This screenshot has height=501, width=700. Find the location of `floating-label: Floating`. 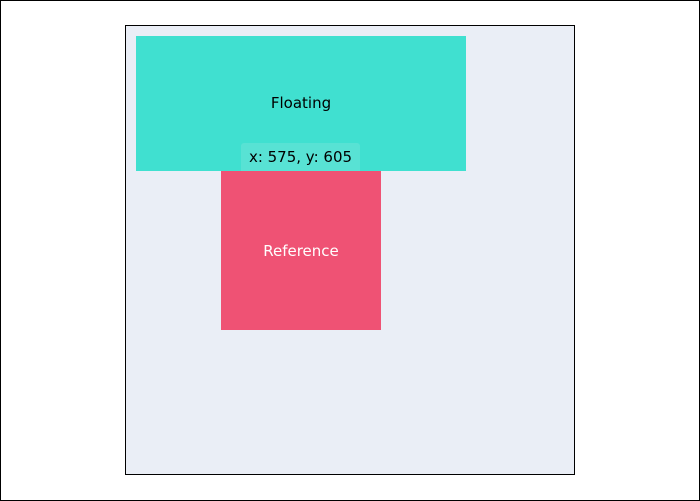

floating-label: Floating is located at coordinates (301, 103).